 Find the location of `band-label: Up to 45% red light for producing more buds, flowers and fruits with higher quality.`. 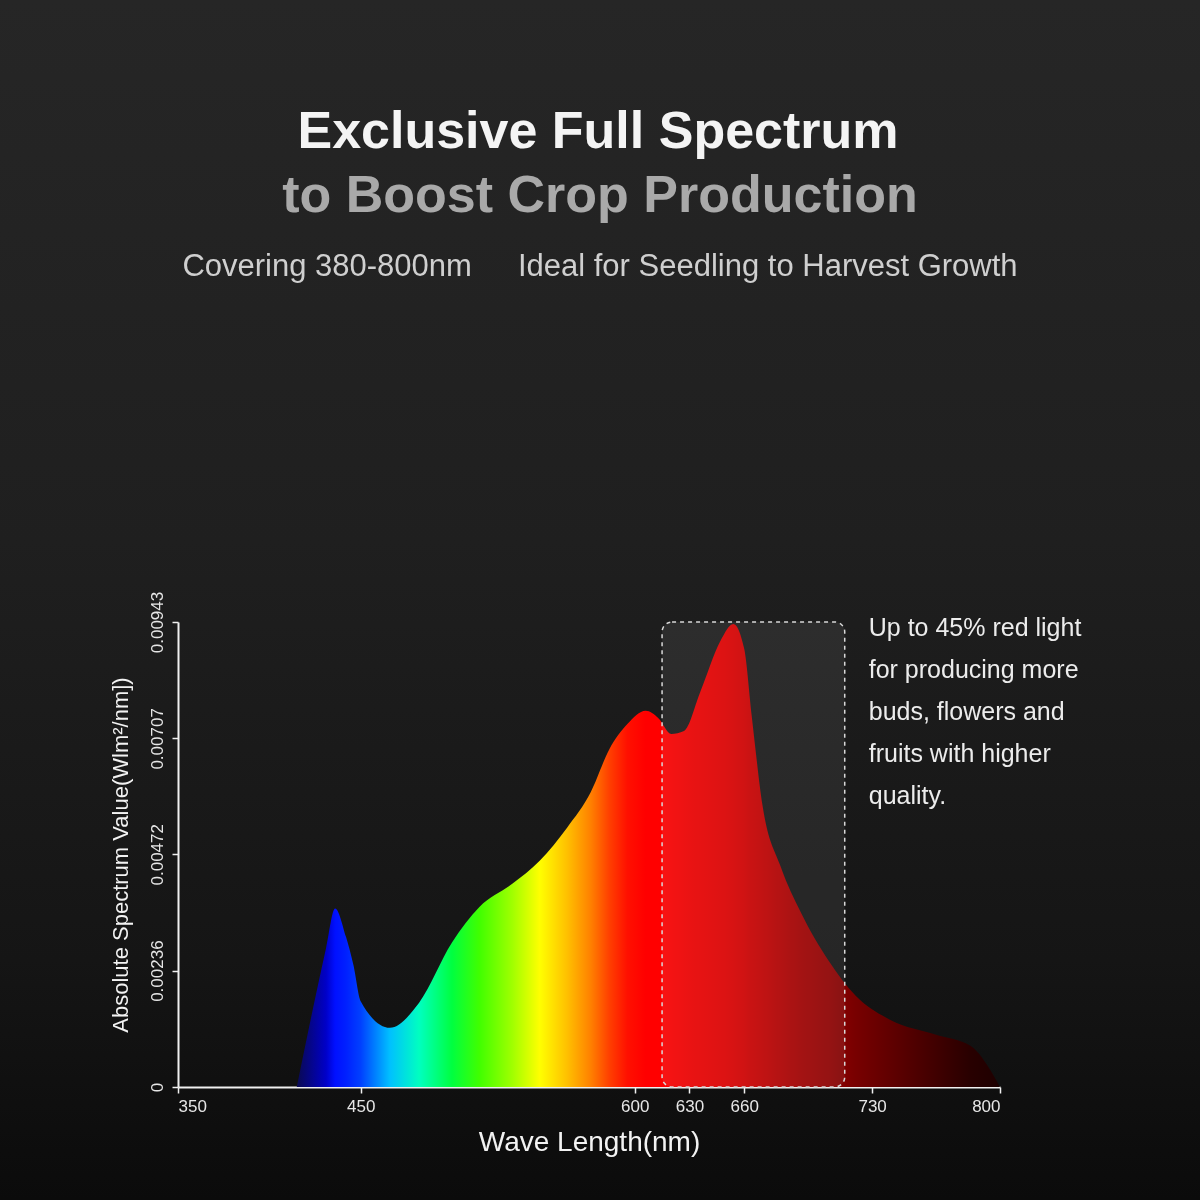

band-label: Up to 45% red light for producing more buds, flowers and fruits with higher quality. is located at coordinates (975, 711).